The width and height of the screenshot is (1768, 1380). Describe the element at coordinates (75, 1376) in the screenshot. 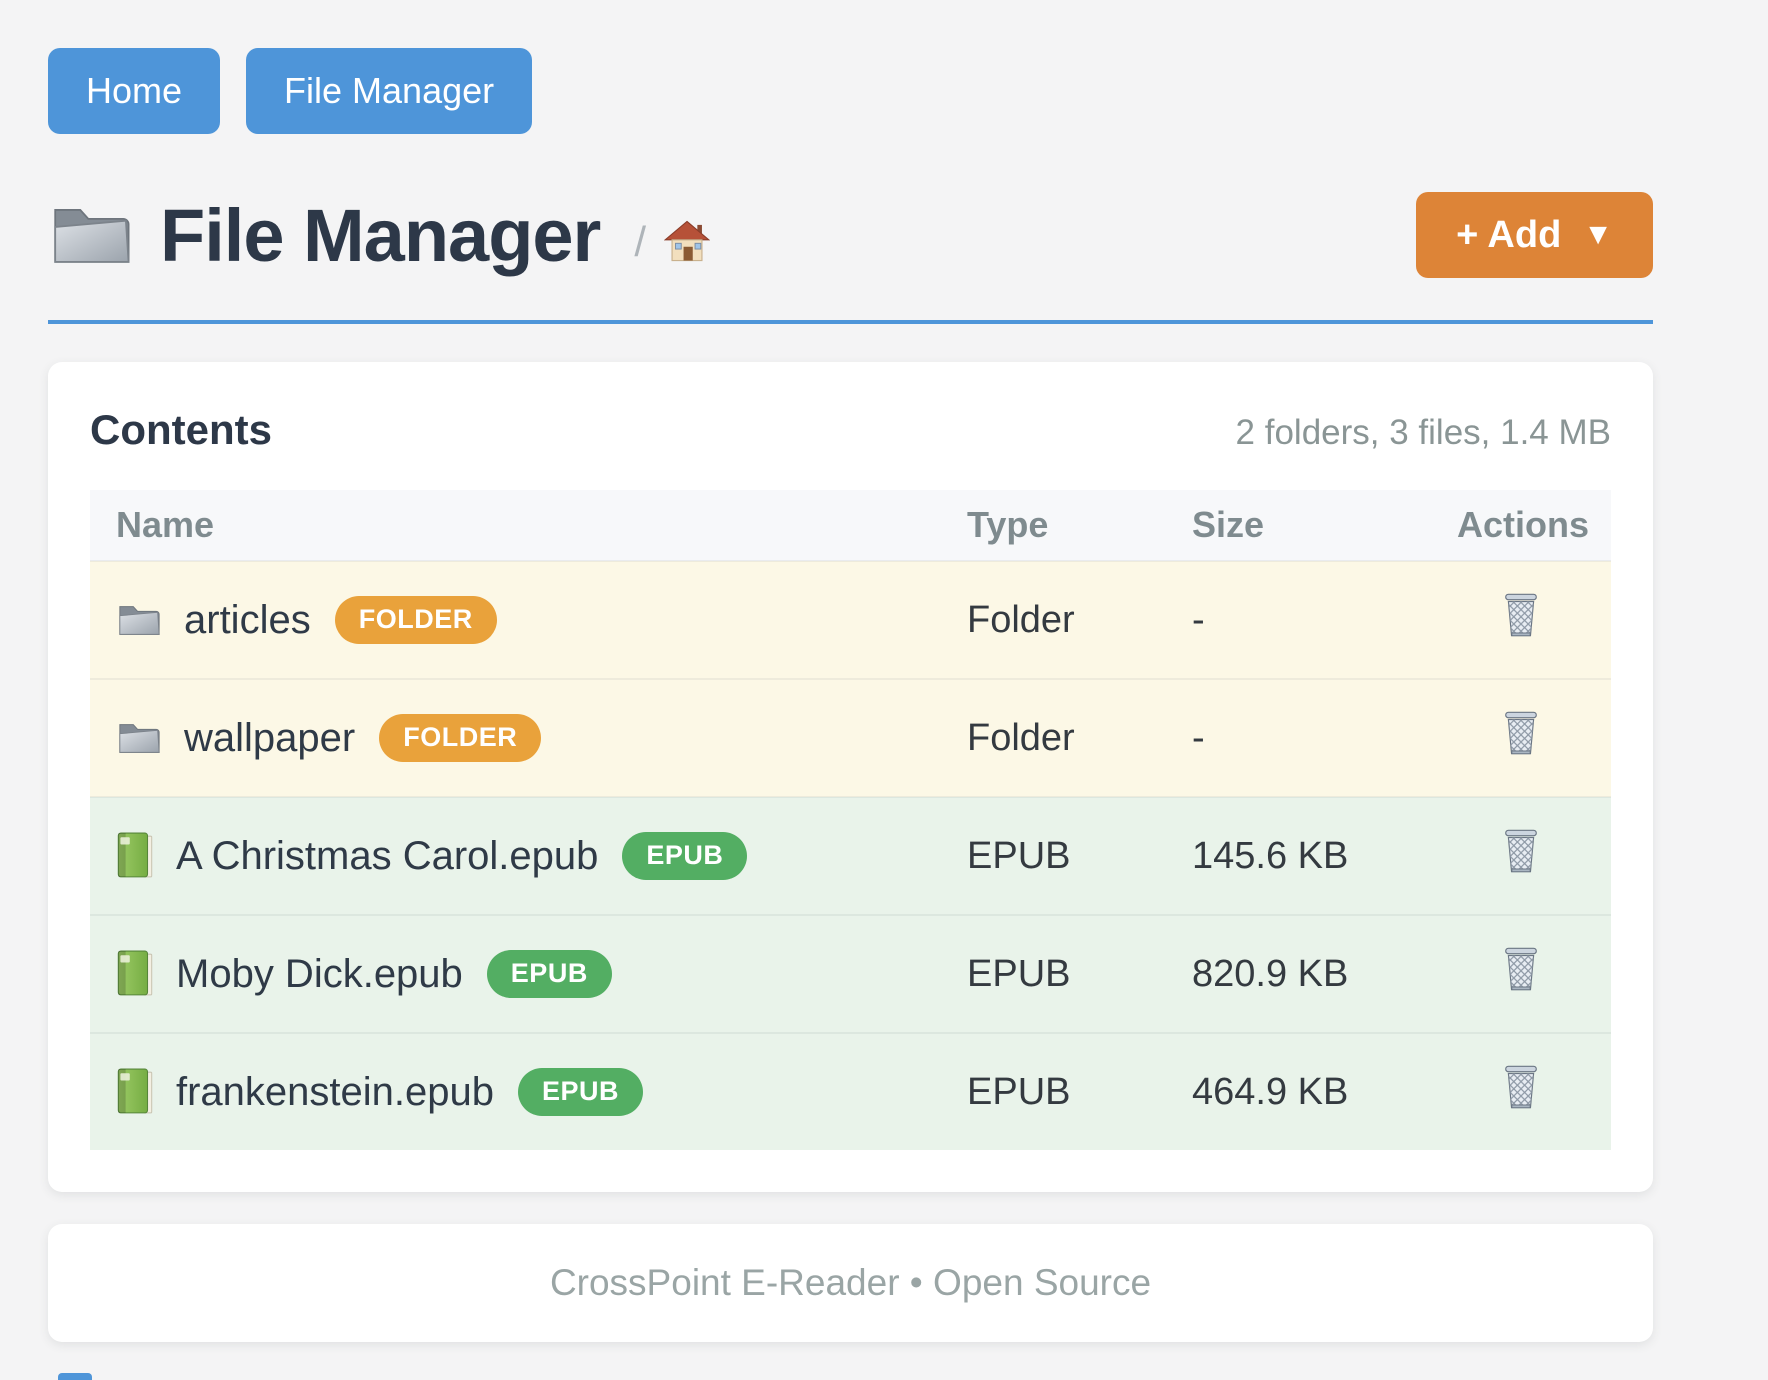

I see `partial-button-bottom` at that location.